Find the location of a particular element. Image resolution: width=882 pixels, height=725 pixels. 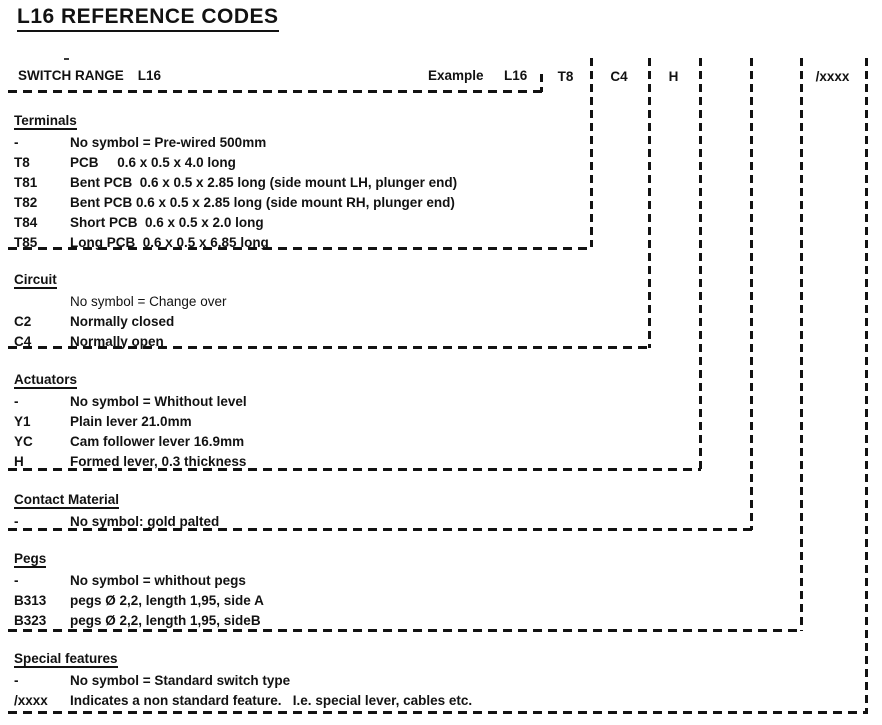

description-cell: No symbol = Pre-wired 500mm is located at coordinates (168, 142).